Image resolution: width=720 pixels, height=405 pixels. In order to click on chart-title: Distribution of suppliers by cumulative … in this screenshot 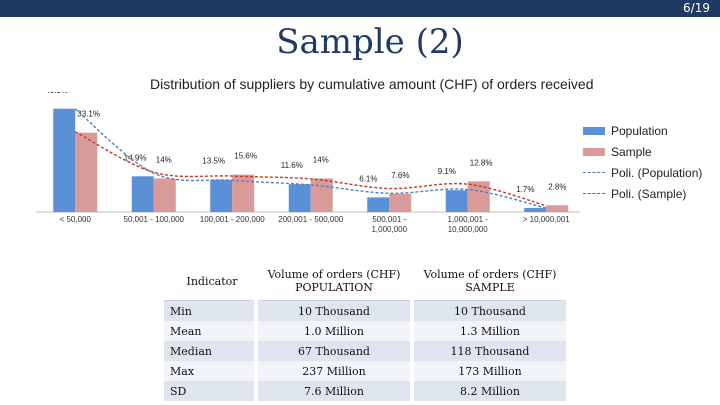, I will do `click(372, 84)`.